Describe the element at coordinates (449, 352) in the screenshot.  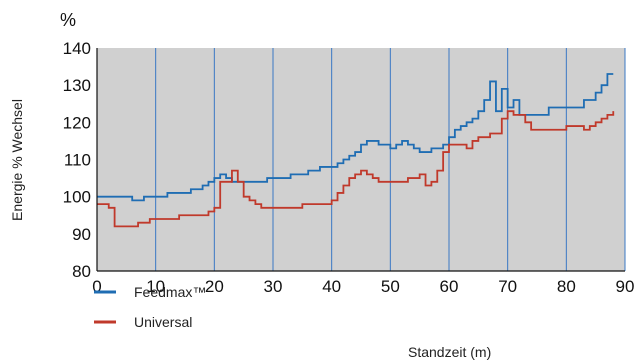
I see `x-axis-label: Standzeit (m)` at that location.